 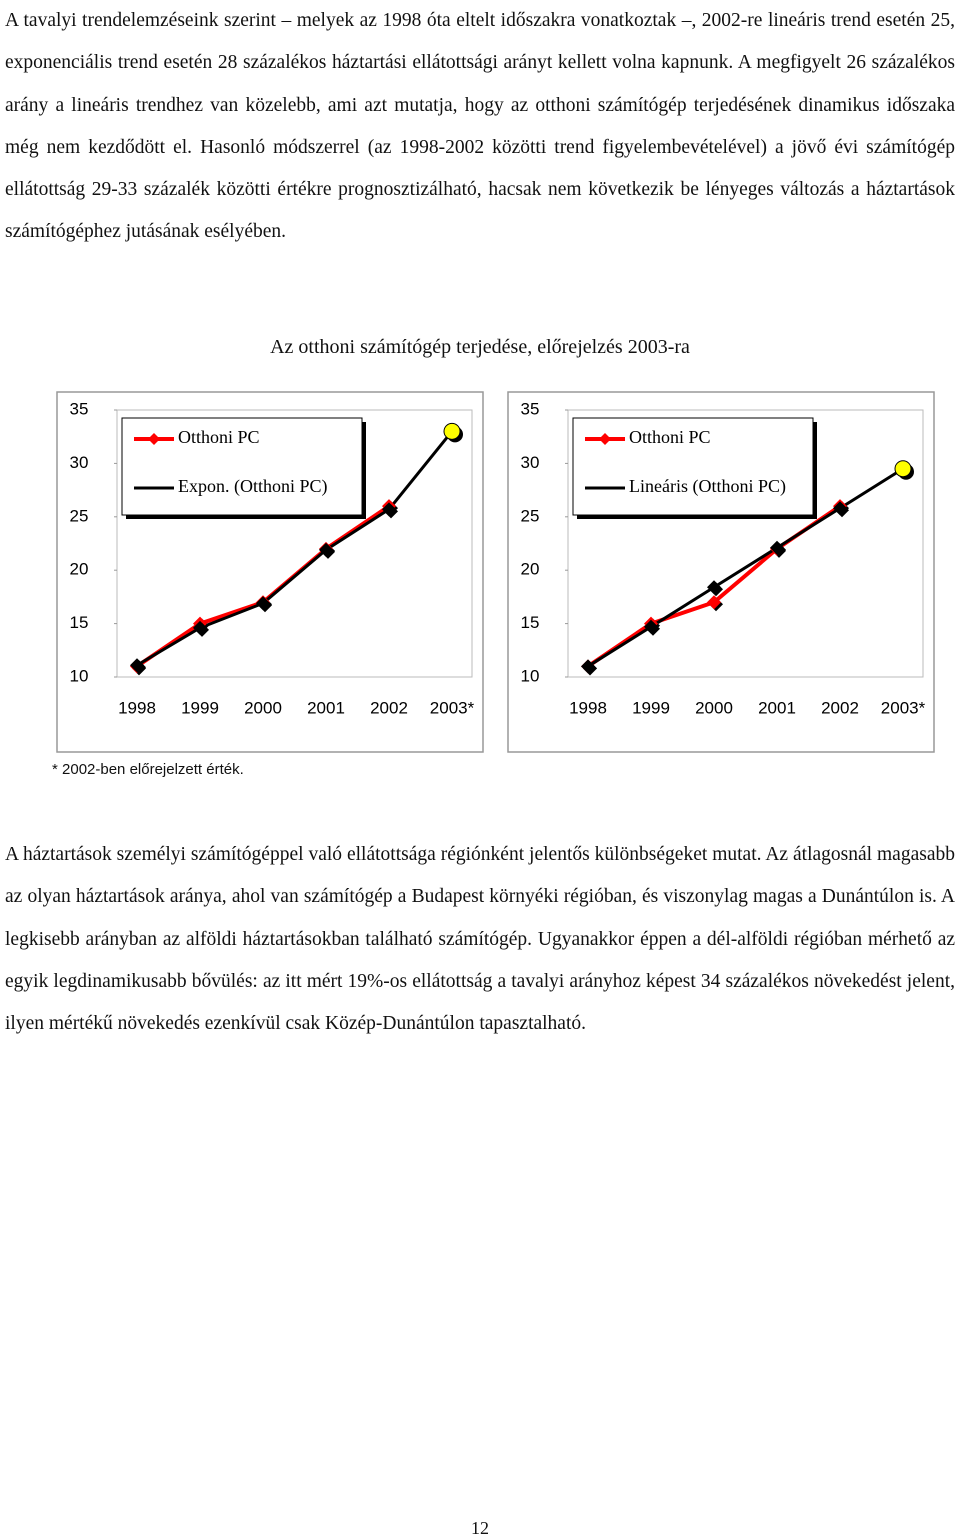 I want to click on legend-label: Lineáris (Otthoni PC), so click(x=707, y=486).